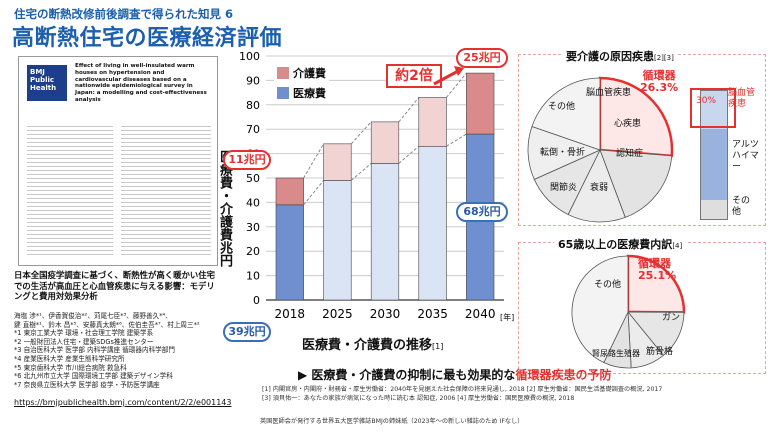 The width and height of the screenshot is (772, 432). What do you see at coordinates (253, 251) in the screenshot?
I see `y-tick-label: 20` at bounding box center [253, 251].